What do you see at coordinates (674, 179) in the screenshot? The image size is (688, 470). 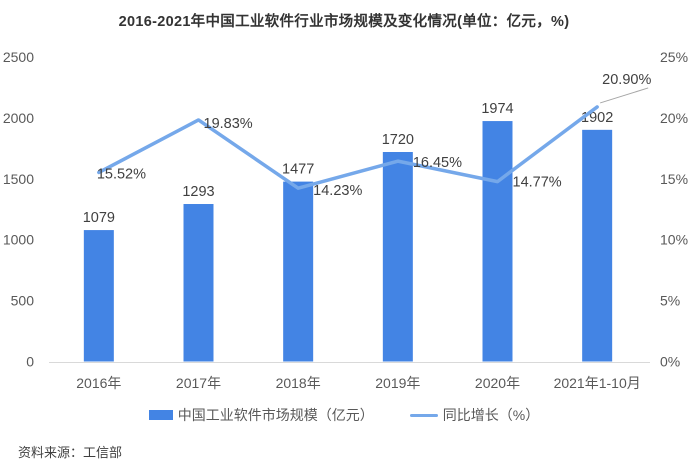 I see `y-axis-right-tick: 15%` at bounding box center [674, 179].